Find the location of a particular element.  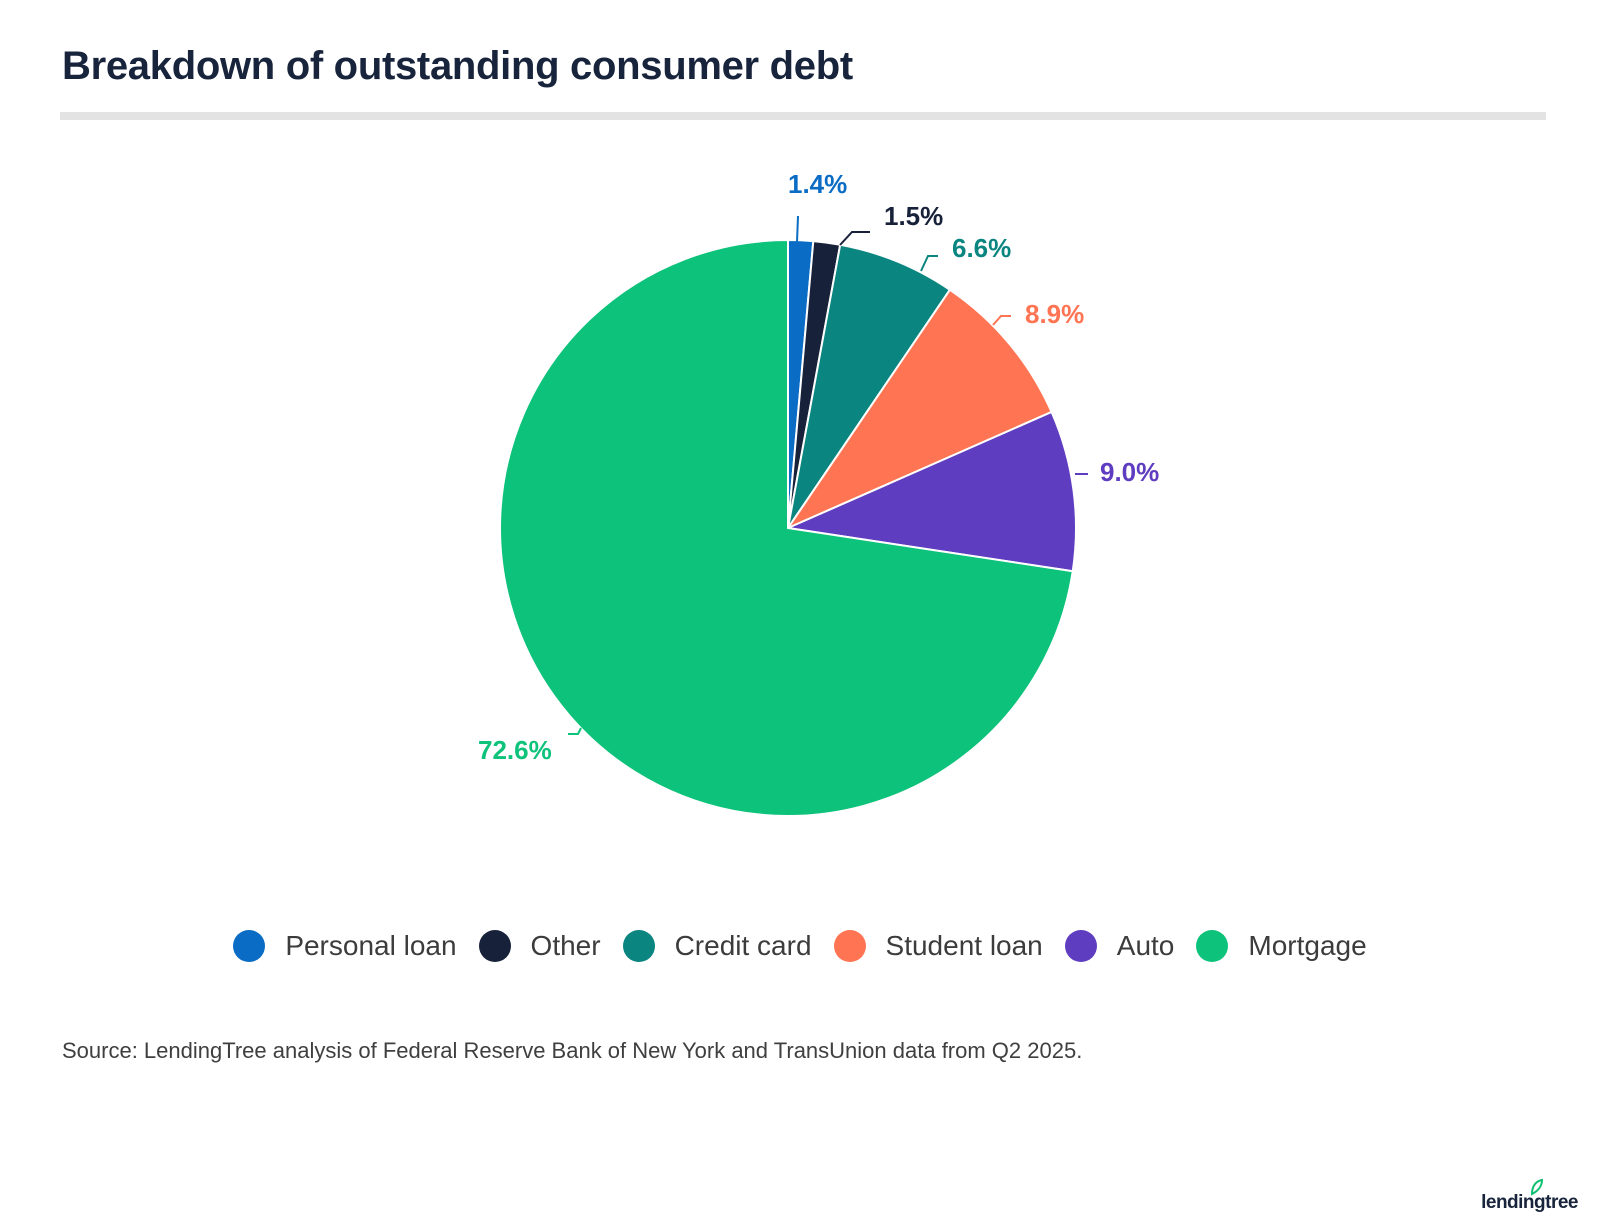

leader-line-other is located at coordinates (854, 238).